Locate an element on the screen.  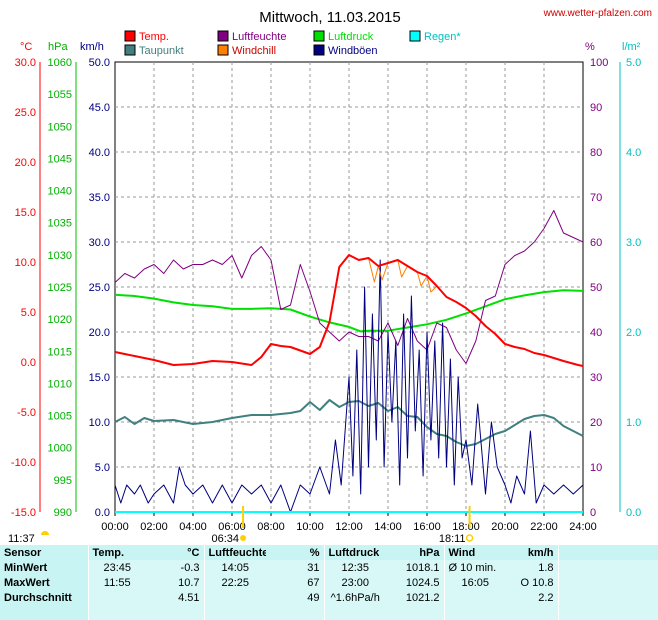
humidity-tick-label: 100 is located at coordinates (599, 63).